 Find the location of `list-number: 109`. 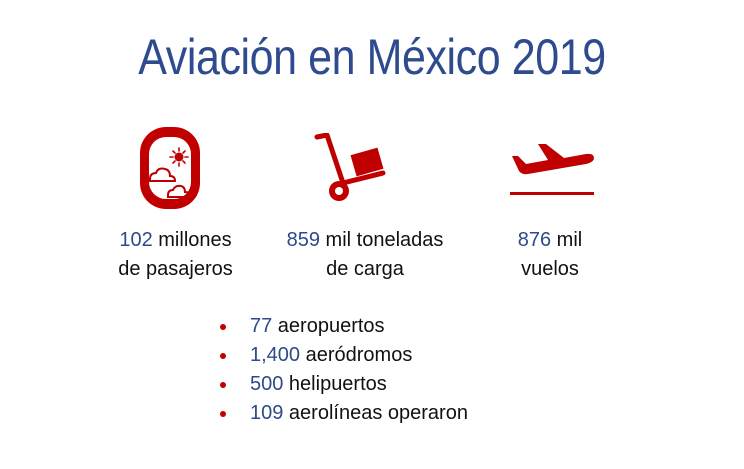

list-number: 109 is located at coordinates (267, 413).